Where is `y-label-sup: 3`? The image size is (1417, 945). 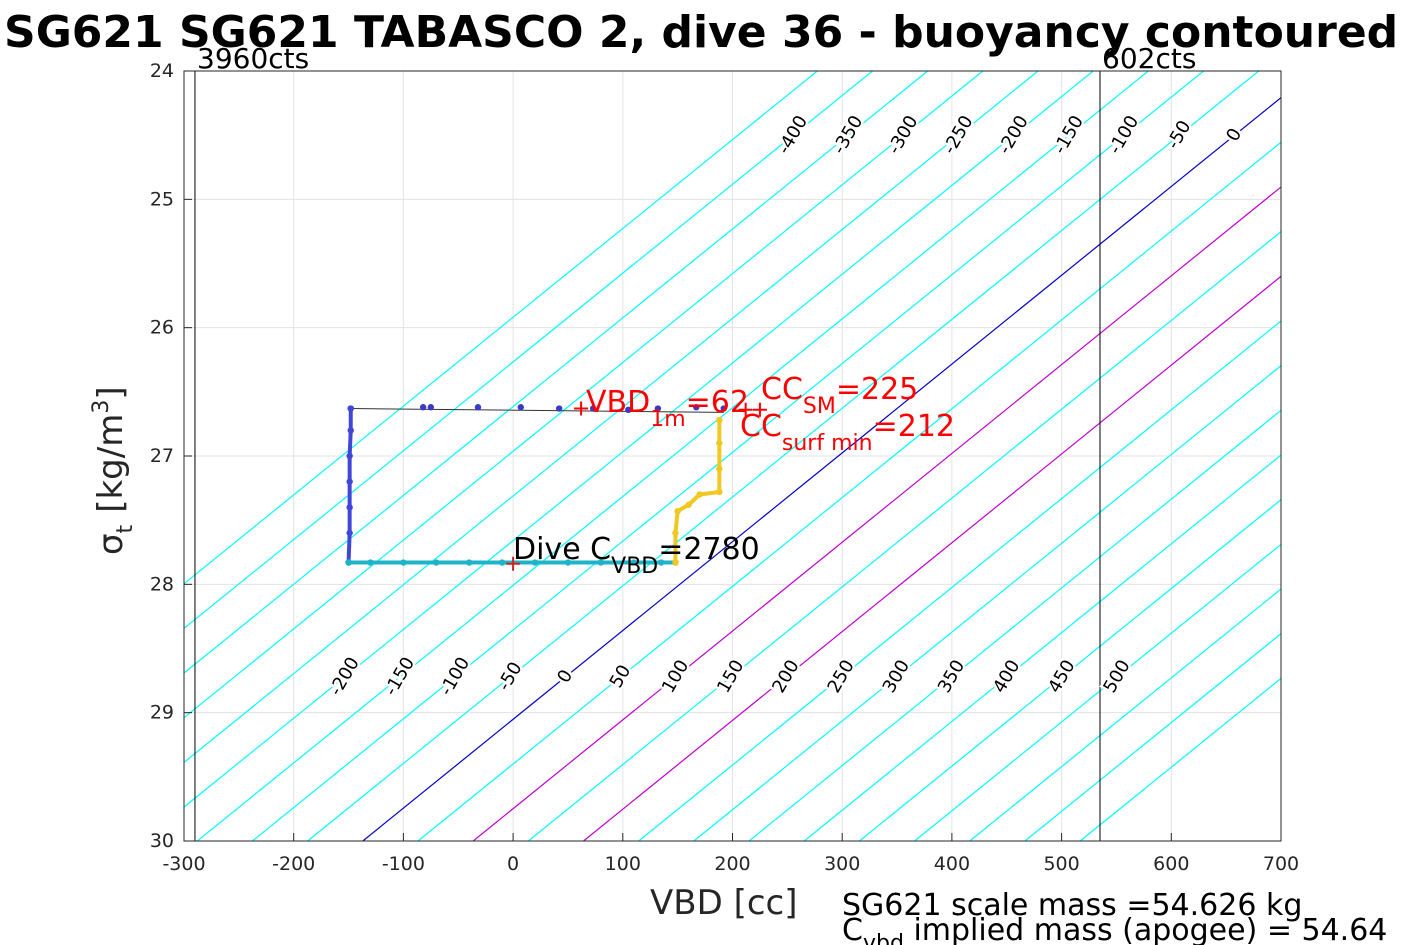
y-label-sup: 3 is located at coordinates (101, 407).